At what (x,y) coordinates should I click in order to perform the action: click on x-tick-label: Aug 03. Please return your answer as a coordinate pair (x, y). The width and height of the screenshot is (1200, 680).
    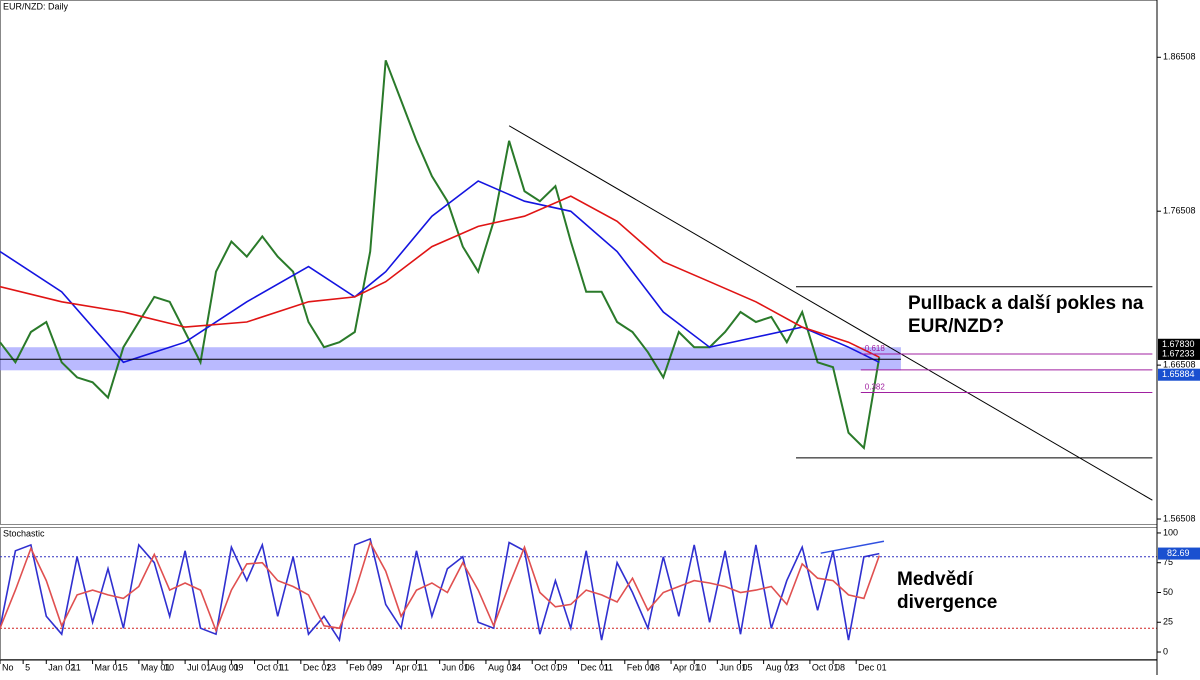
    Looking at the image, I should click on (502, 667).